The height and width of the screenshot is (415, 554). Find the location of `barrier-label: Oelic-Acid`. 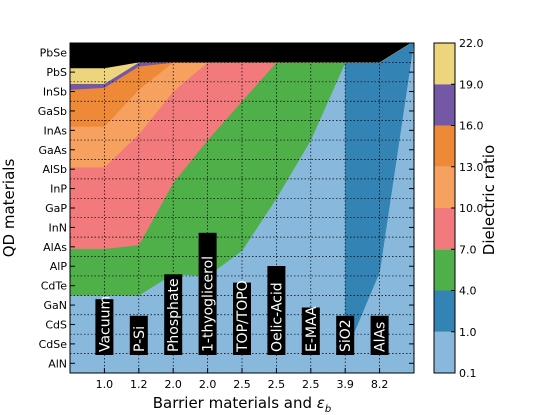

barrier-label: Oelic-Acid is located at coordinates (276, 310).